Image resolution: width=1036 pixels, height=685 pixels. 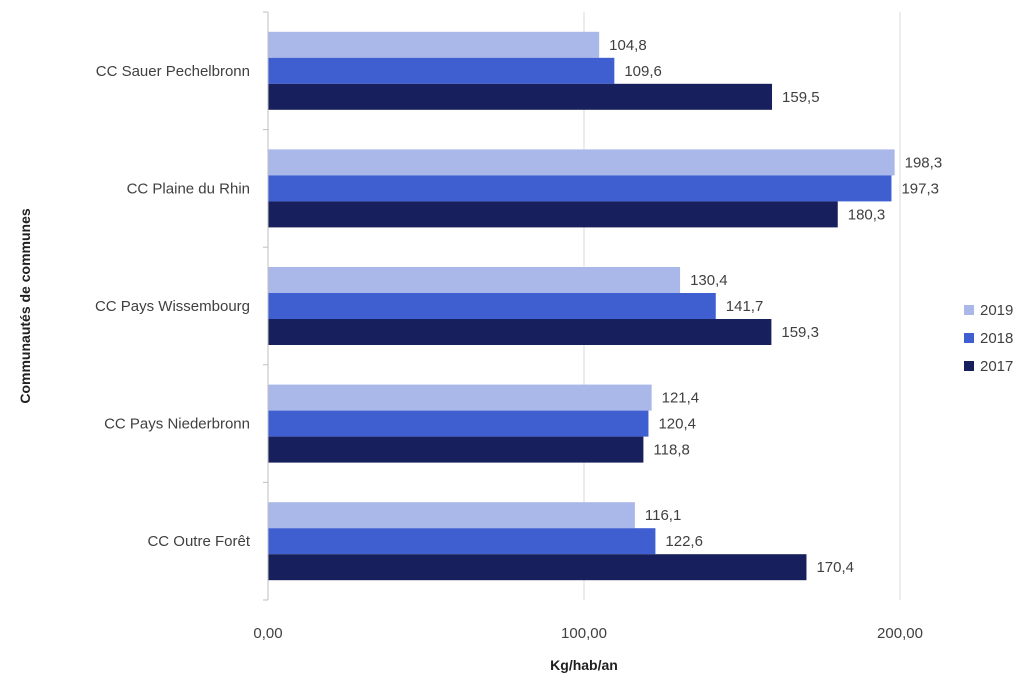 I want to click on legend-swatch-2018, so click(x=969, y=338).